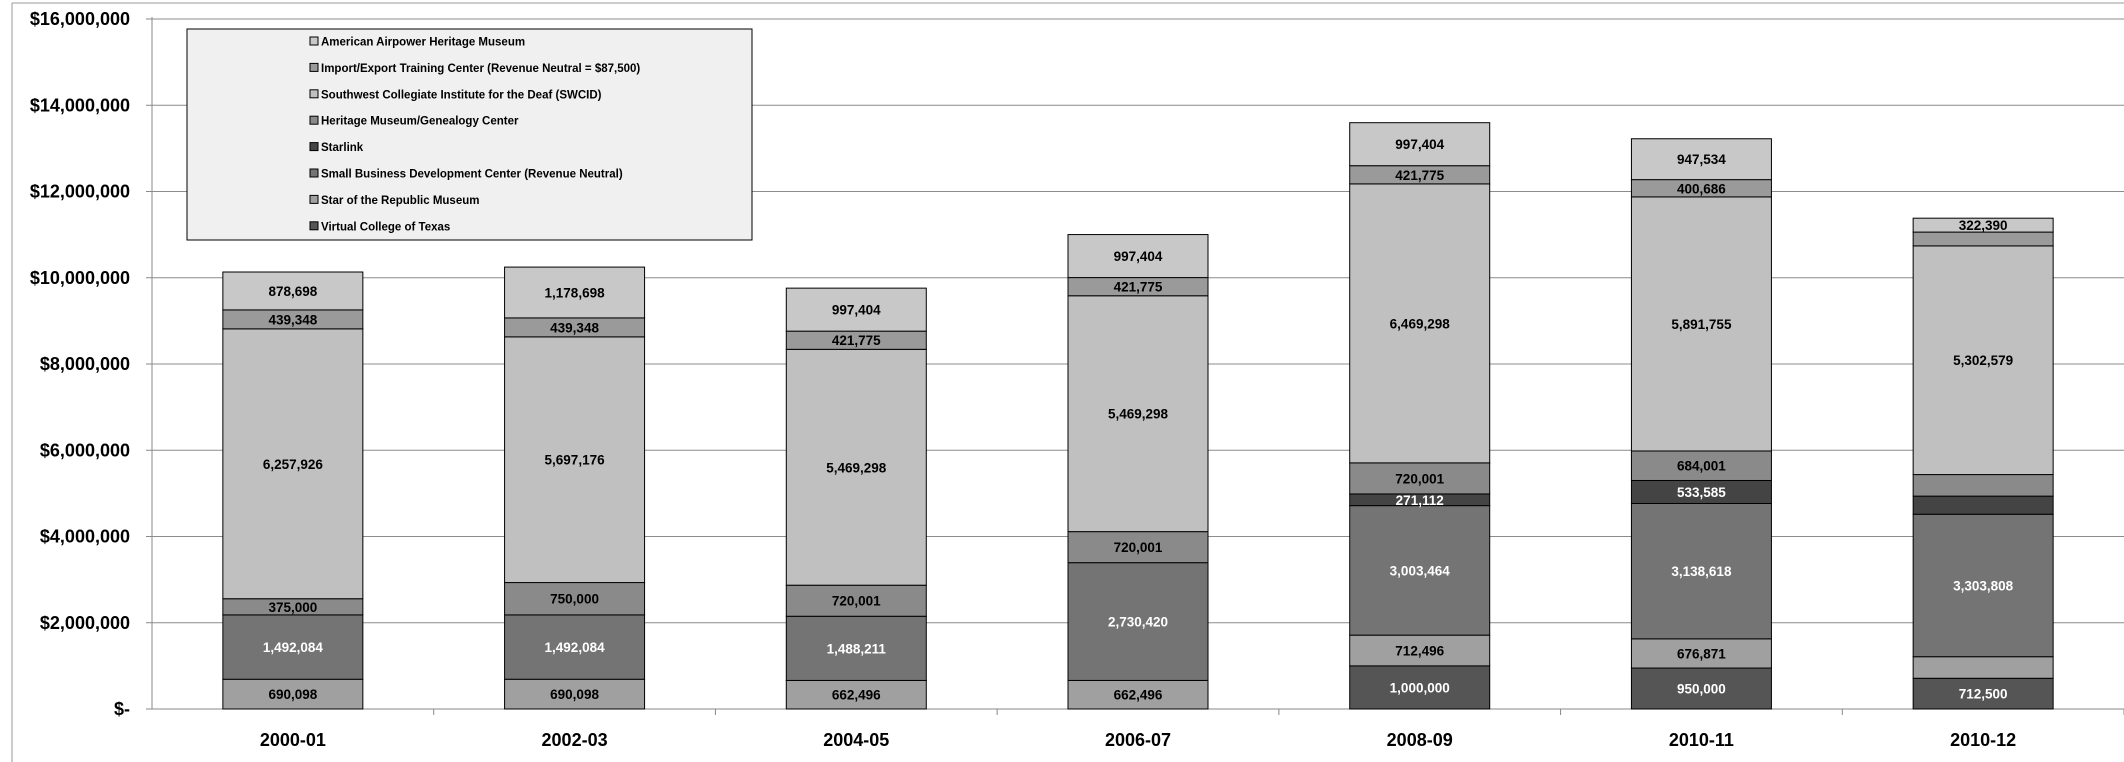  I want to click on data-label: 878,698, so click(292, 291).